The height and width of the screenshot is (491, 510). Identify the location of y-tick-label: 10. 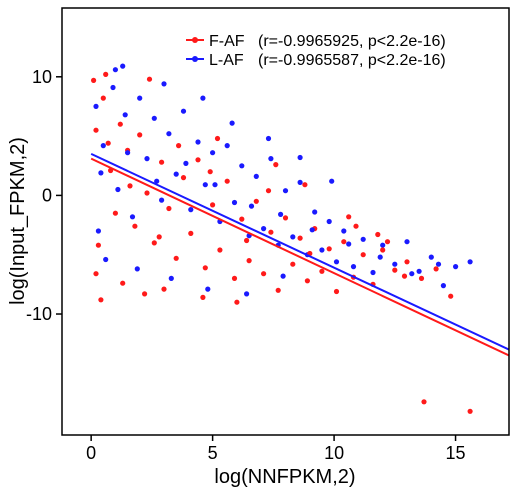
(42, 77).